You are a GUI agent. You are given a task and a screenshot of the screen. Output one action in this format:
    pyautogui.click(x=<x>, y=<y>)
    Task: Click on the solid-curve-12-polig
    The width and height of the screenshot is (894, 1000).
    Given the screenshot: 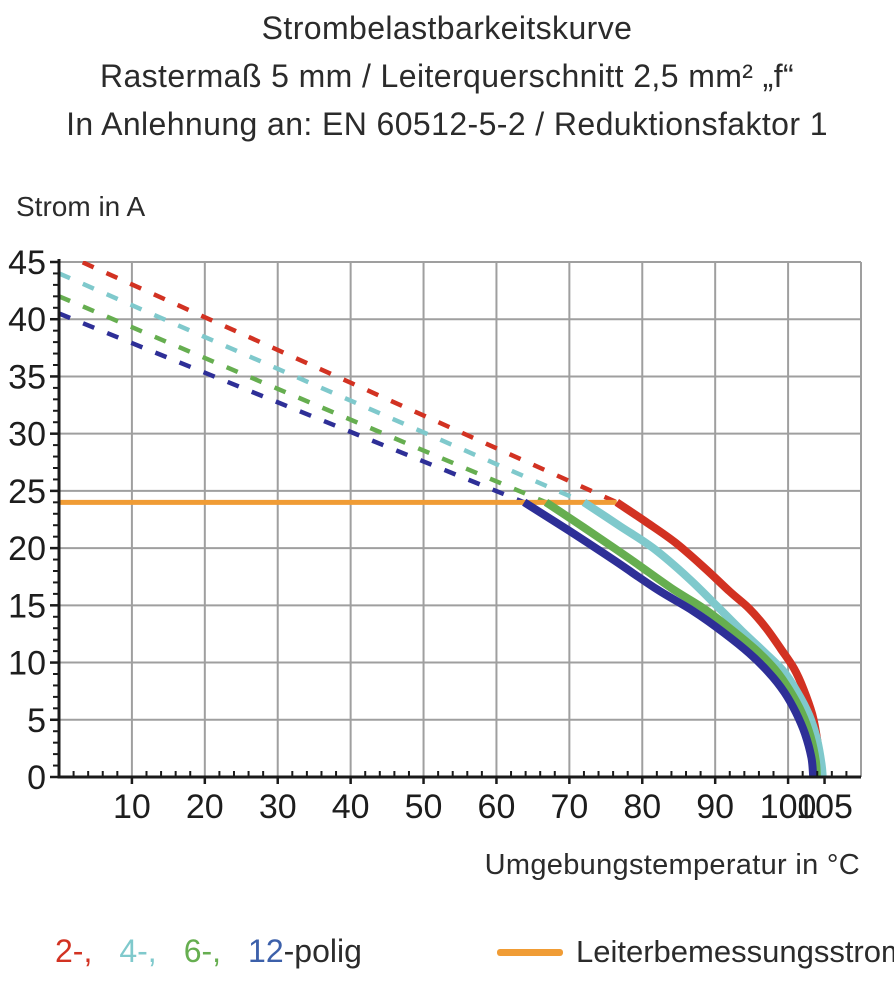 What is the action you would take?
    pyautogui.click(x=670, y=637)
    